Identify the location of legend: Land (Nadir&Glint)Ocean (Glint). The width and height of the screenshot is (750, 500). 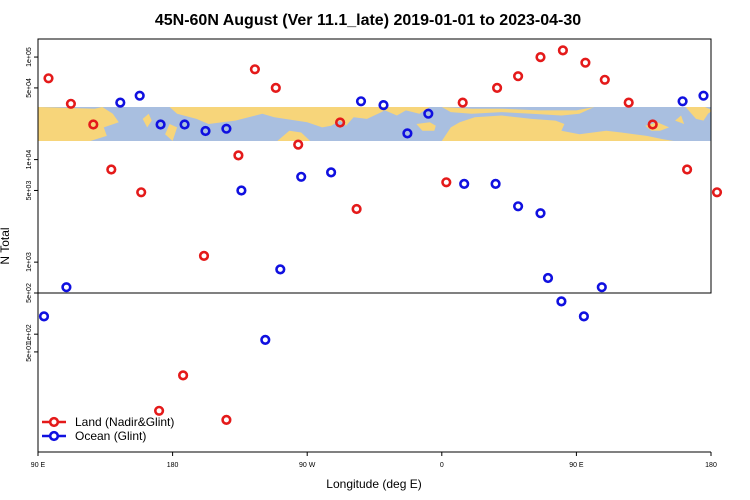
(108, 429).